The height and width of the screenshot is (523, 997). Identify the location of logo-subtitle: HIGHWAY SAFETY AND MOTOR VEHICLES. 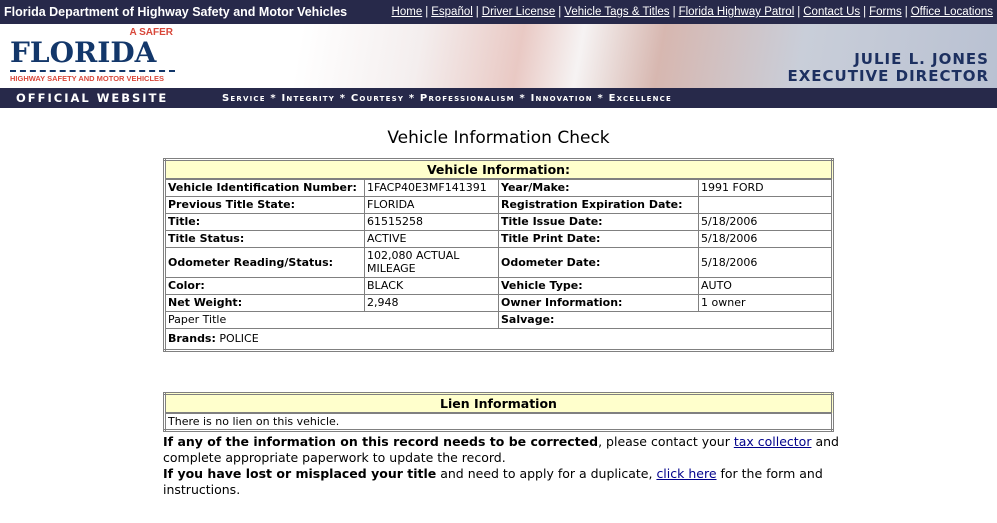
(87, 78).